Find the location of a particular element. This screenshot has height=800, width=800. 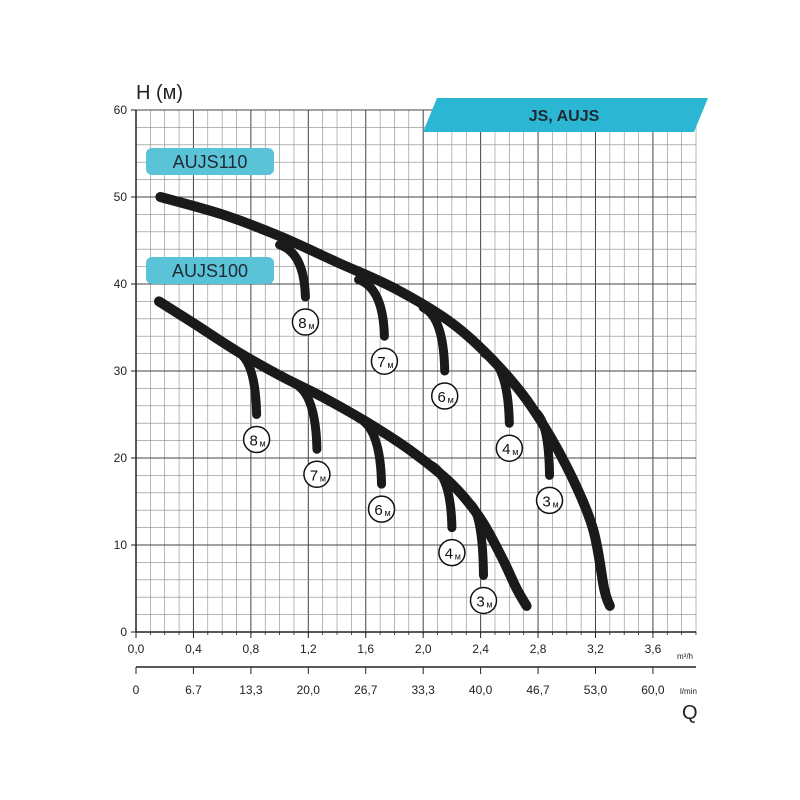

x-axis-secondary-unit: l/min is located at coordinates (688, 691).